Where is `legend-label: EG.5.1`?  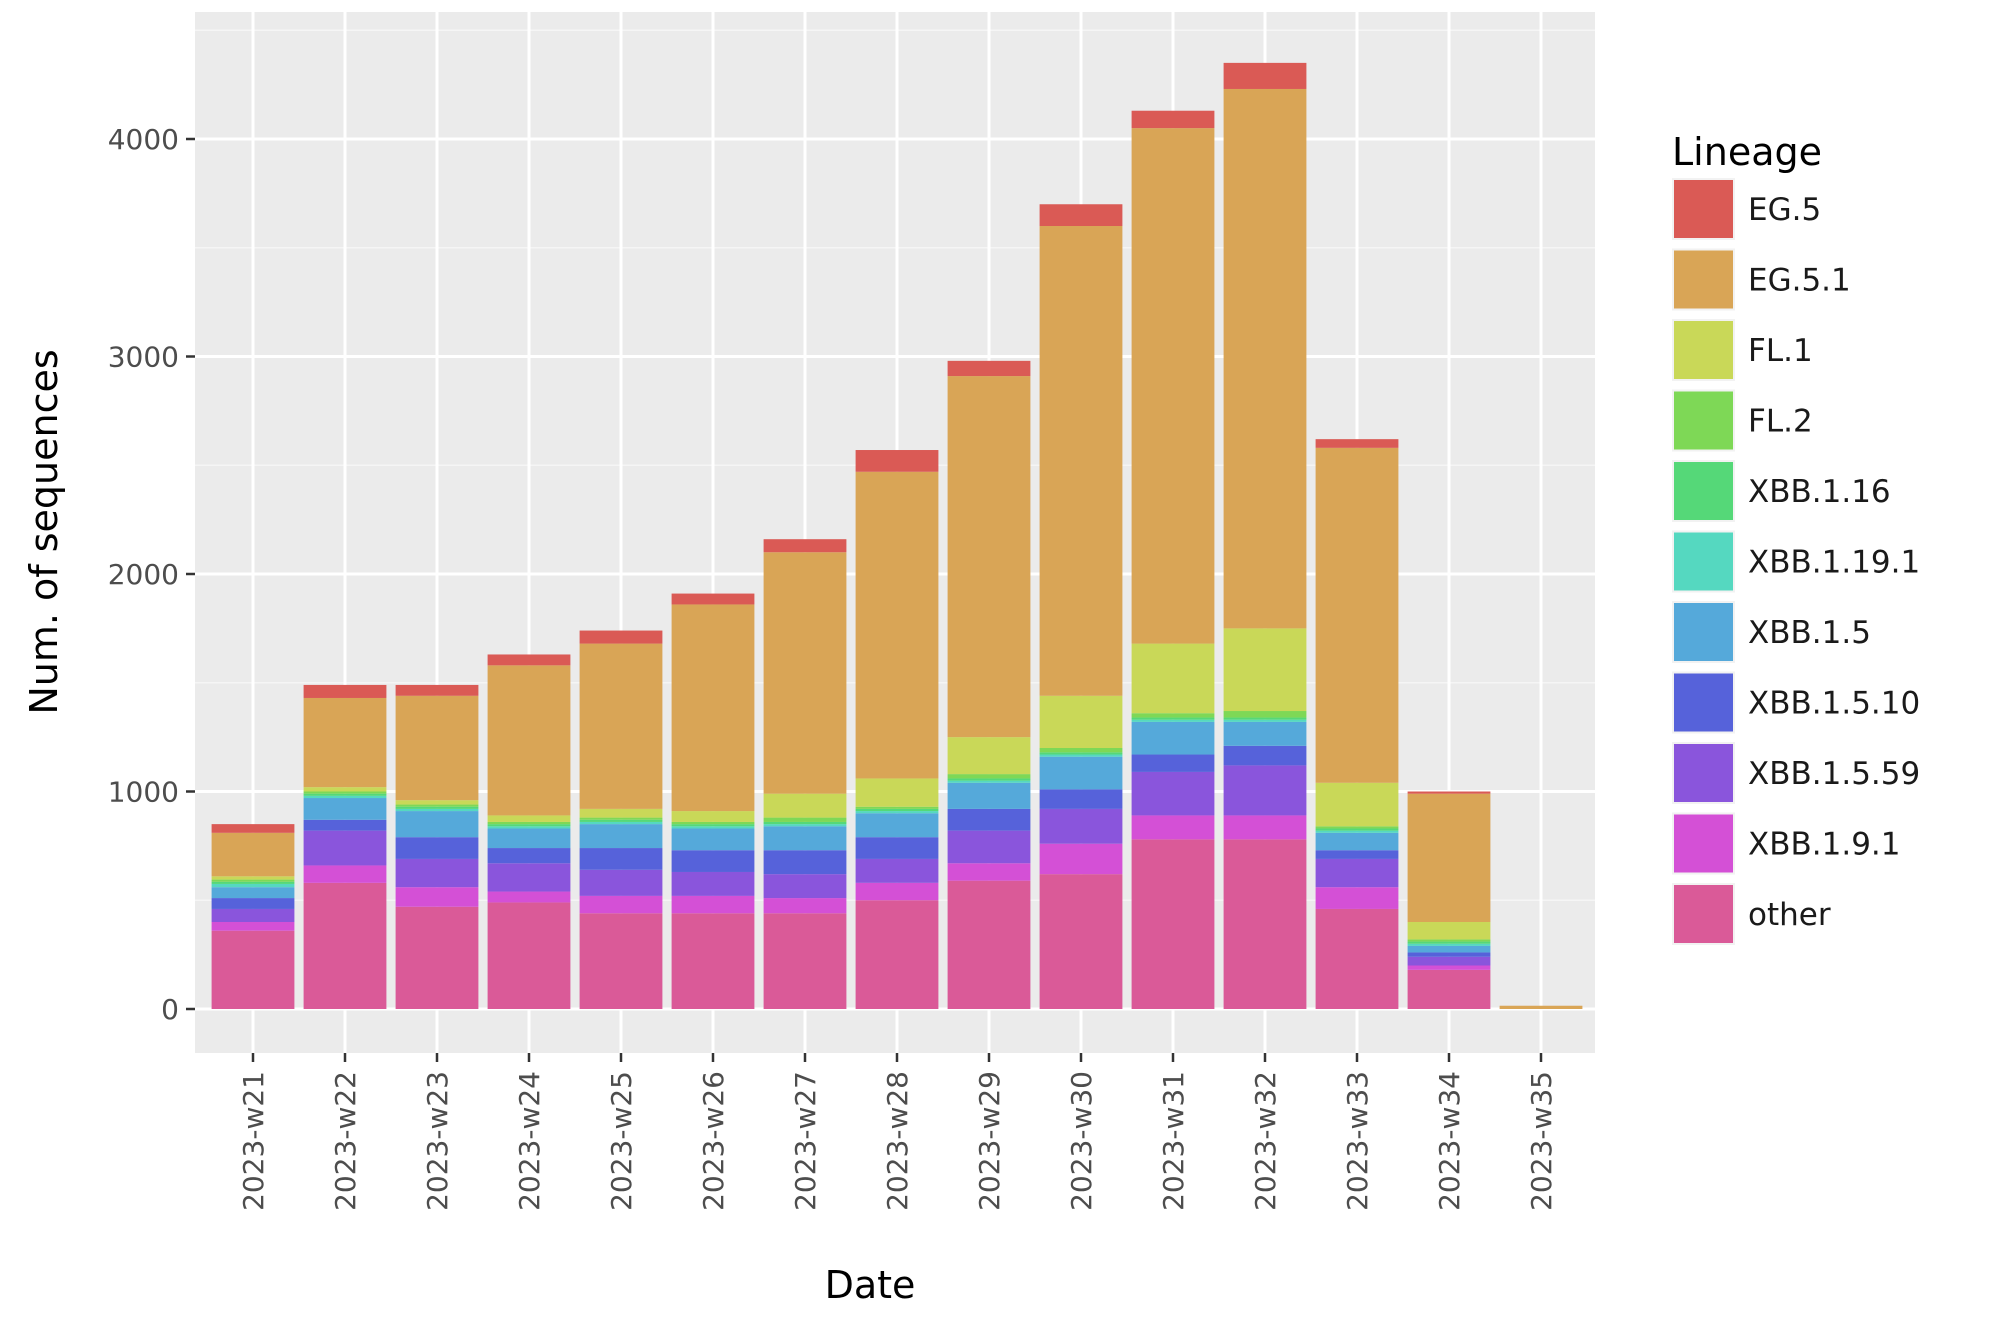
legend-label: EG.5.1 is located at coordinates (1799, 281).